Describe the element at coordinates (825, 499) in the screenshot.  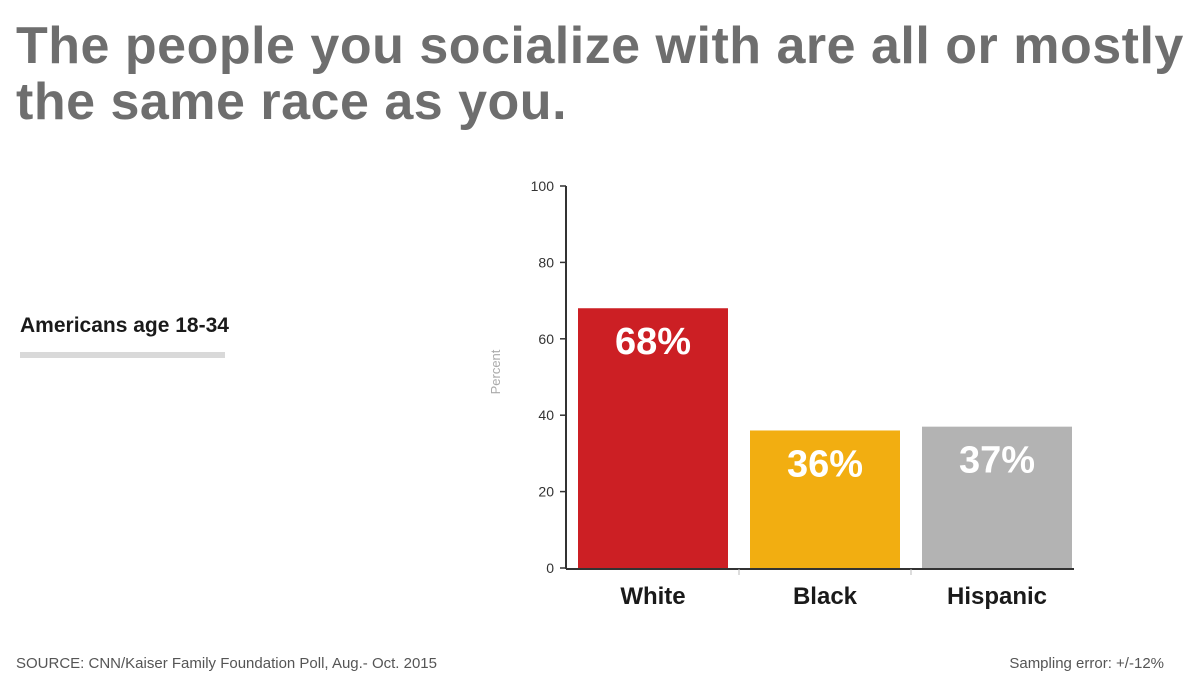
I see `bar-black` at that location.